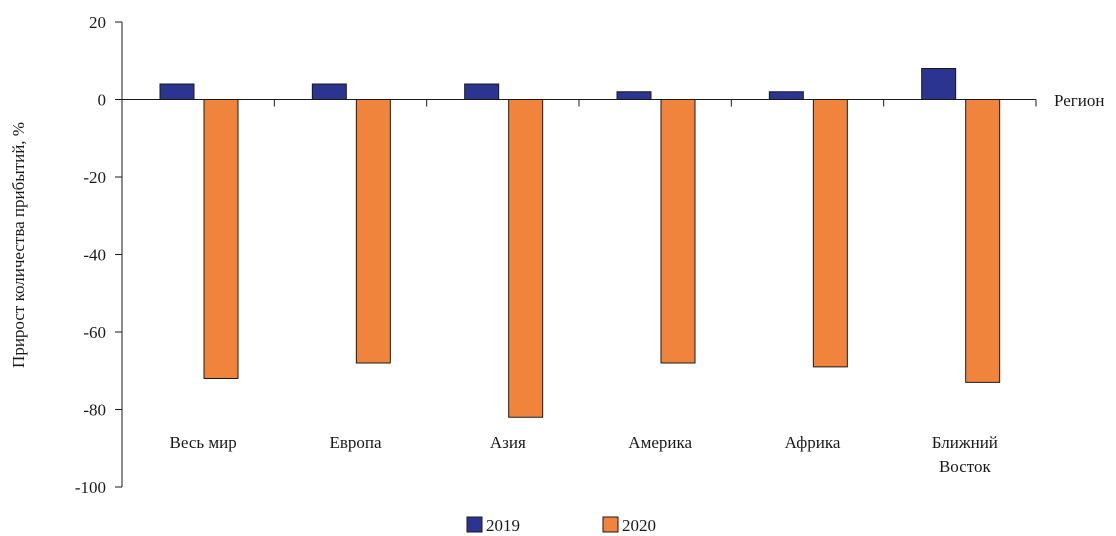  Describe the element at coordinates (660, 442) in the screenshot. I see `x-tick-label: Америка` at that location.